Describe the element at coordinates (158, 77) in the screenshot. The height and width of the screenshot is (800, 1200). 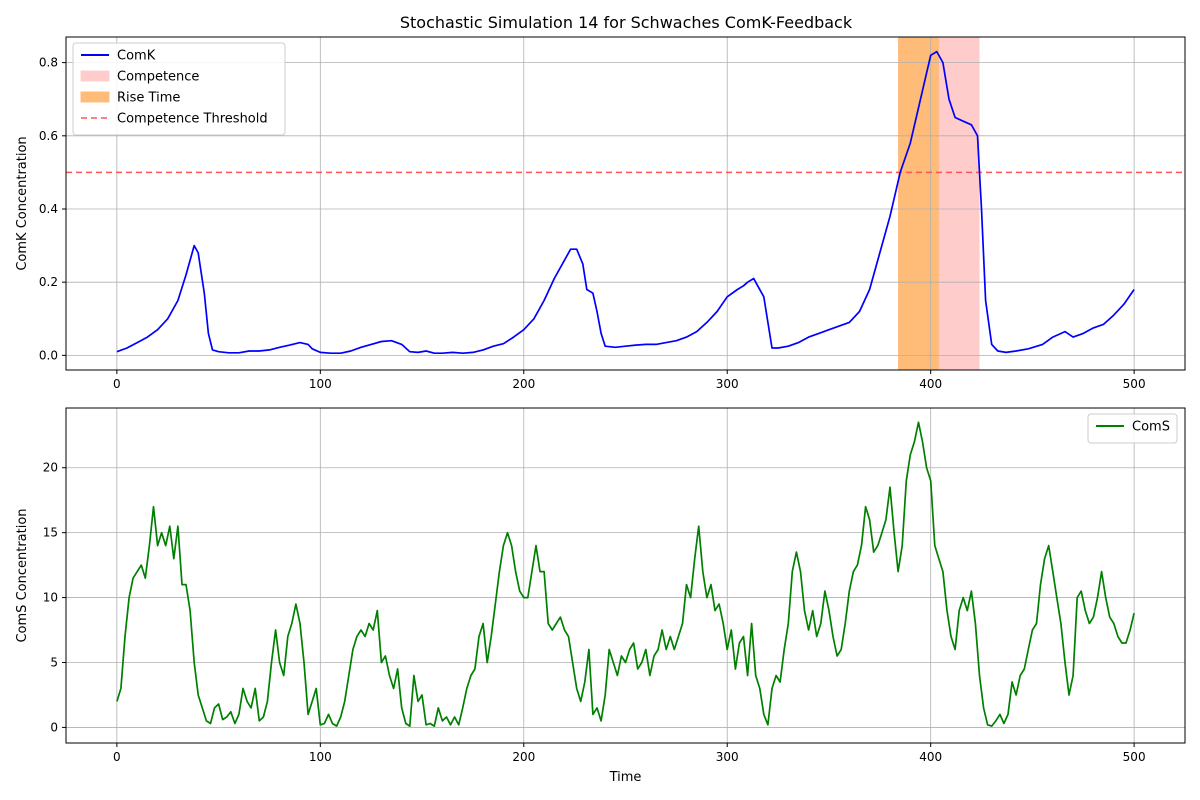
I see `legend-label-competence: Competence` at that location.